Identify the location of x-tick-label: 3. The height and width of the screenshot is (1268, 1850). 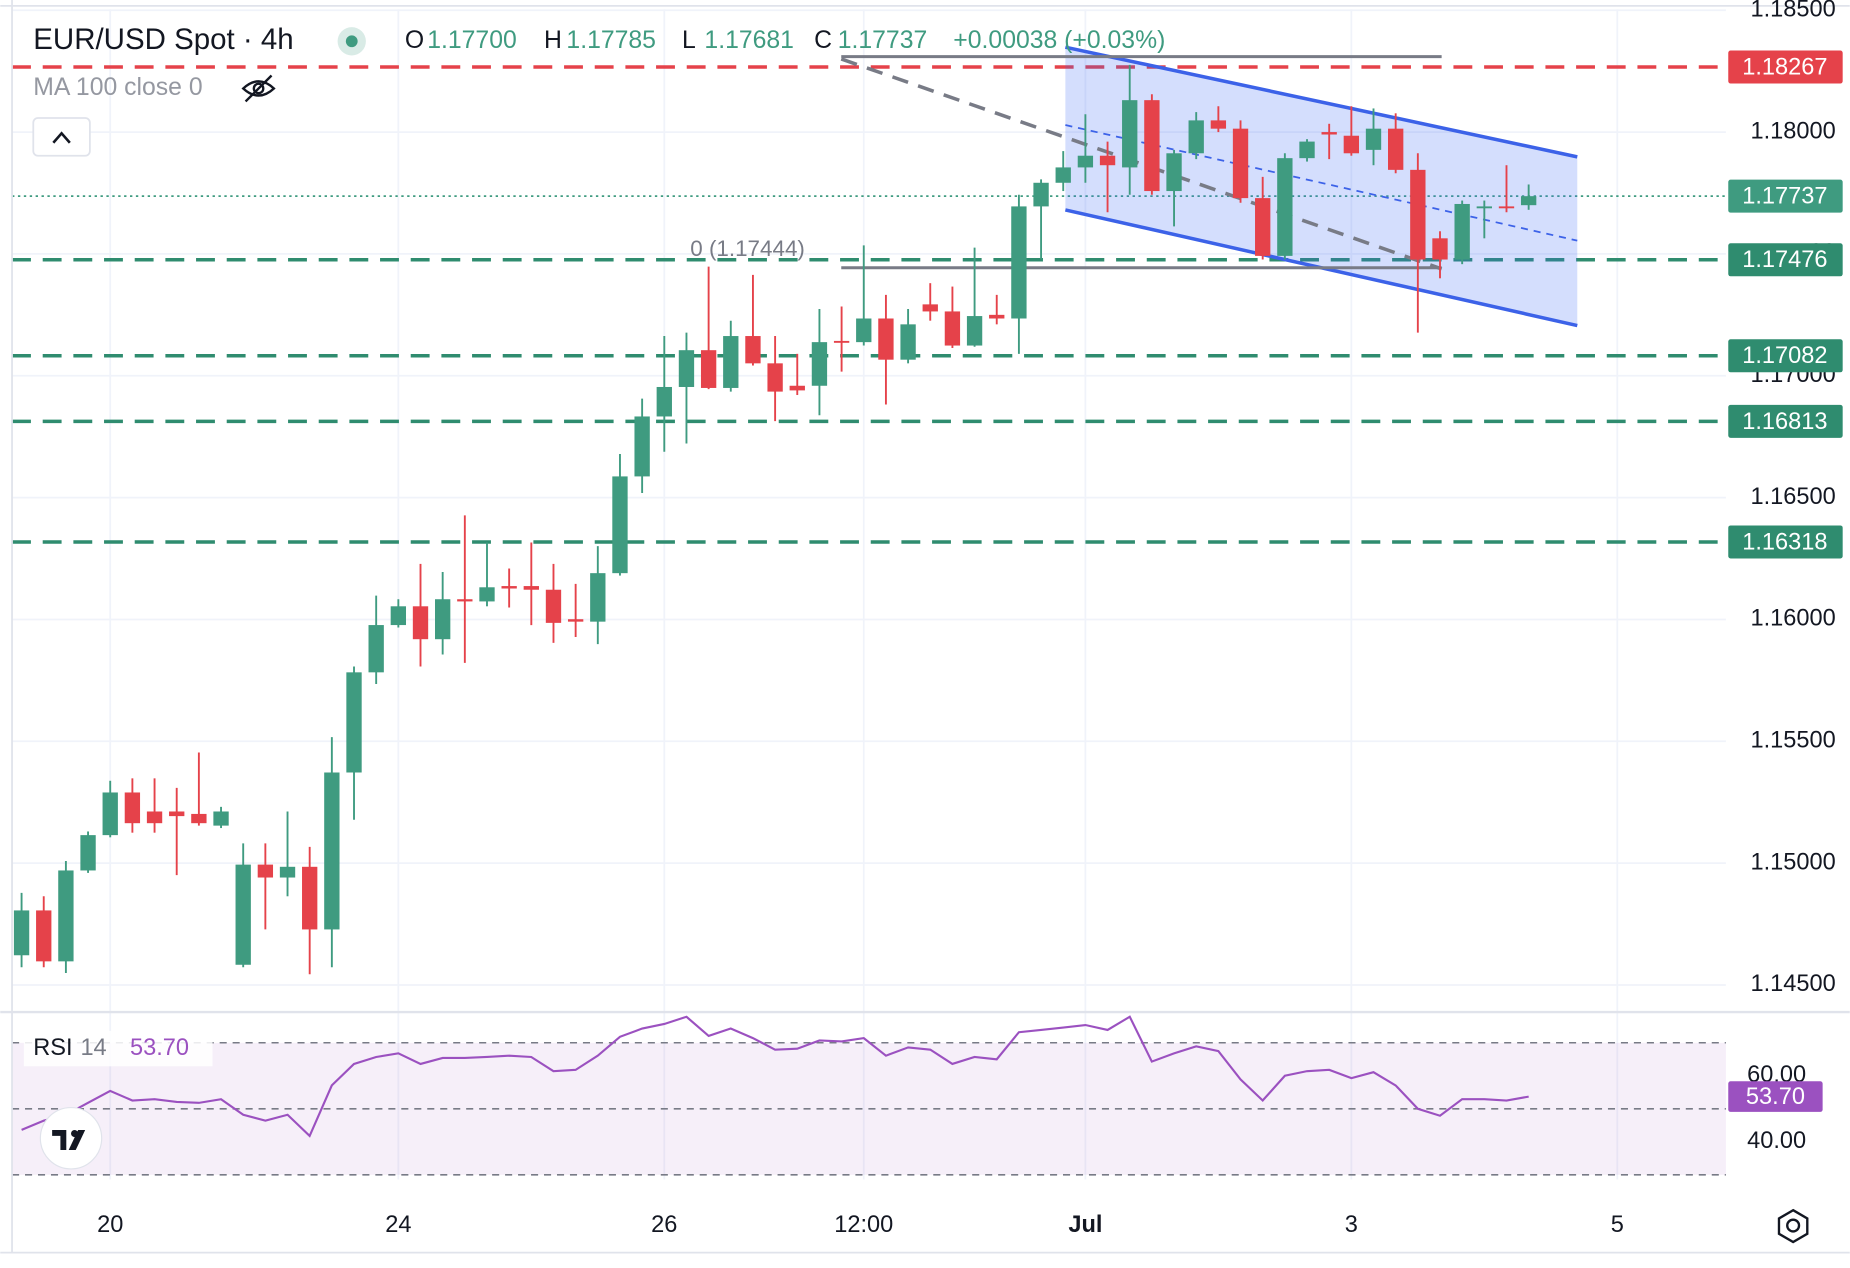
(1351, 1224).